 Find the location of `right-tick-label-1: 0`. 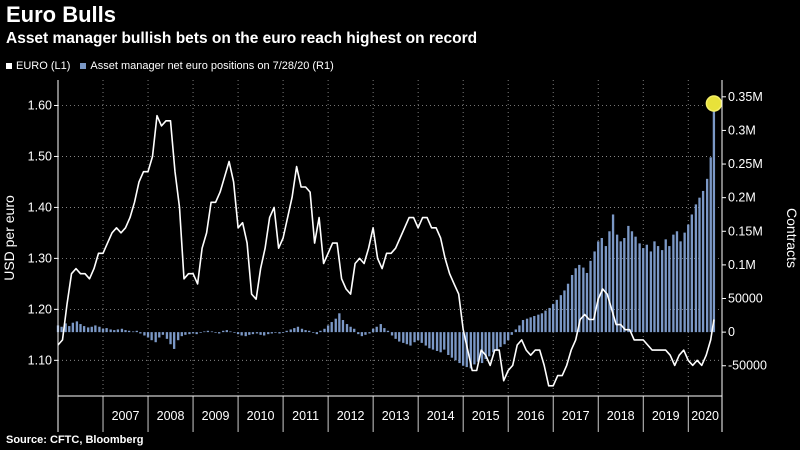

right-tick-label-1: 0 is located at coordinates (731, 332).